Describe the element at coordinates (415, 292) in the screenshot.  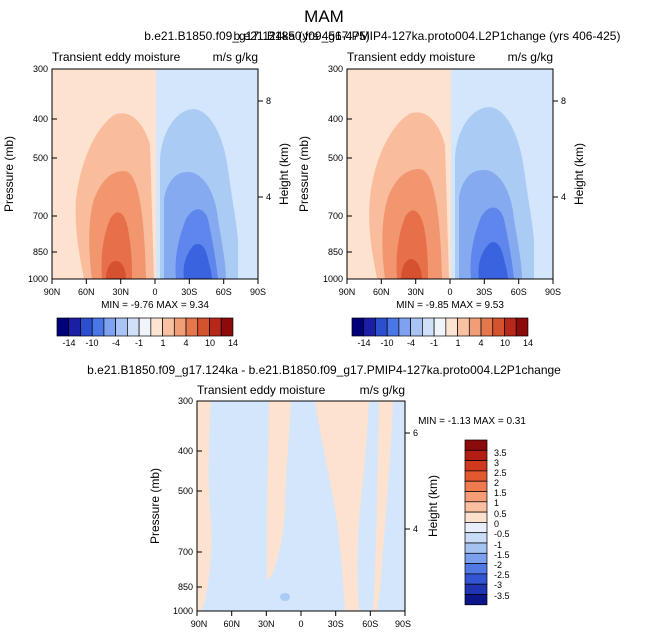
I see `panel-b-xlabel-30n: 30N` at that location.